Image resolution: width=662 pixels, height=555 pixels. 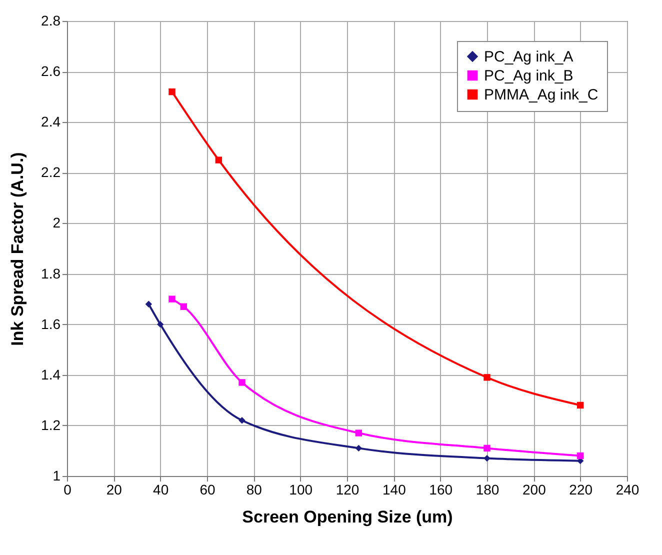 What do you see at coordinates (51, 71) in the screenshot?
I see `y-tick-label: 2.6` at bounding box center [51, 71].